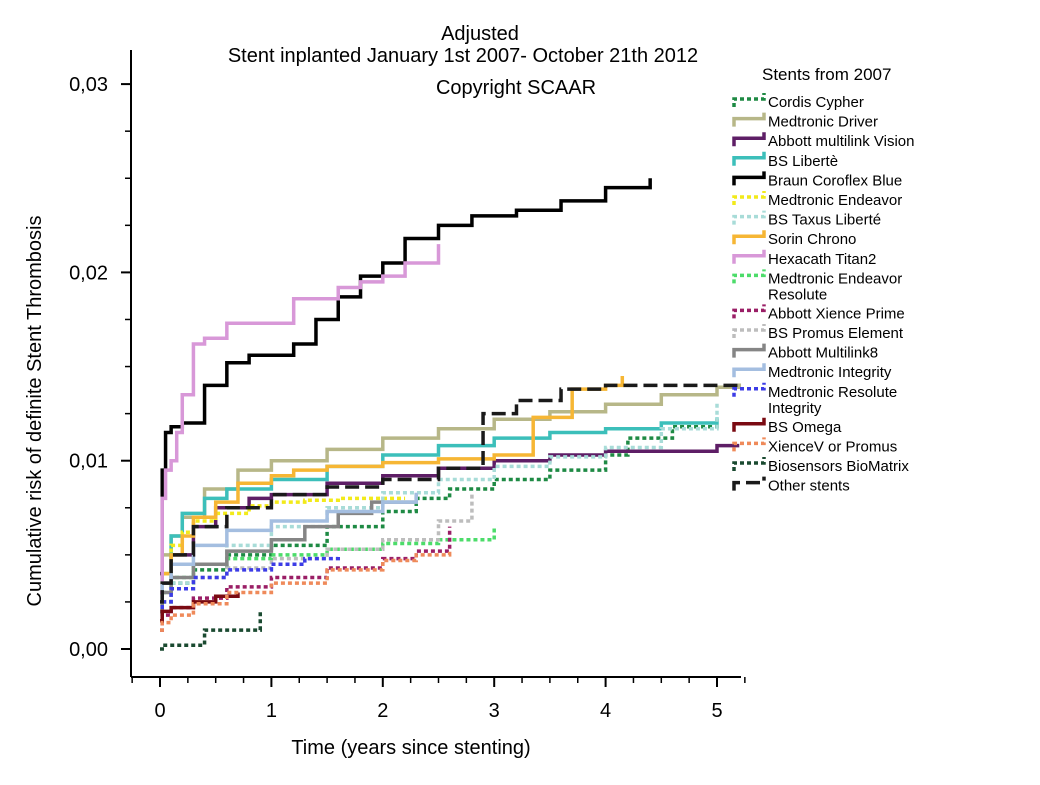 The width and height of the screenshot is (1040, 785). I want to click on legend-label: Cordis Cypher, so click(816, 102).